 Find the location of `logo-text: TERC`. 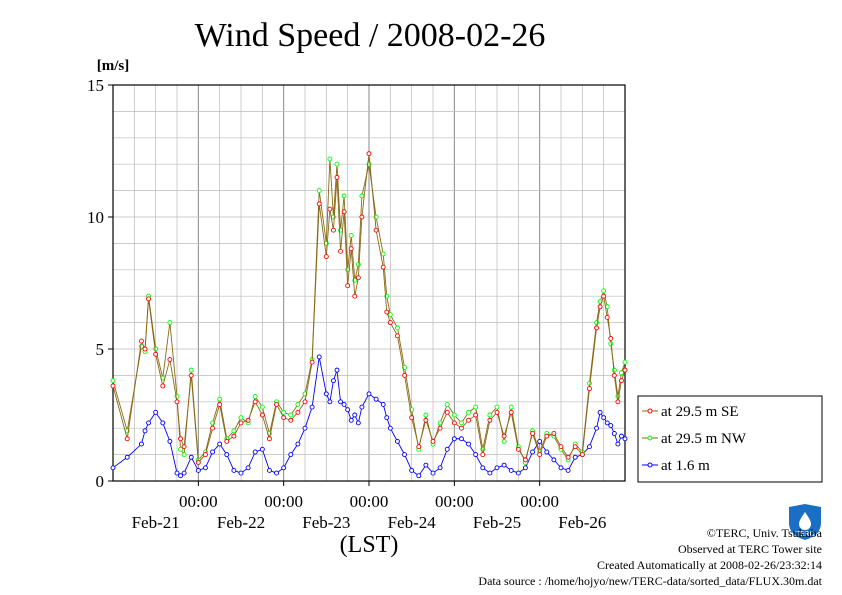

logo-text: TERC is located at coordinates (804, 534).